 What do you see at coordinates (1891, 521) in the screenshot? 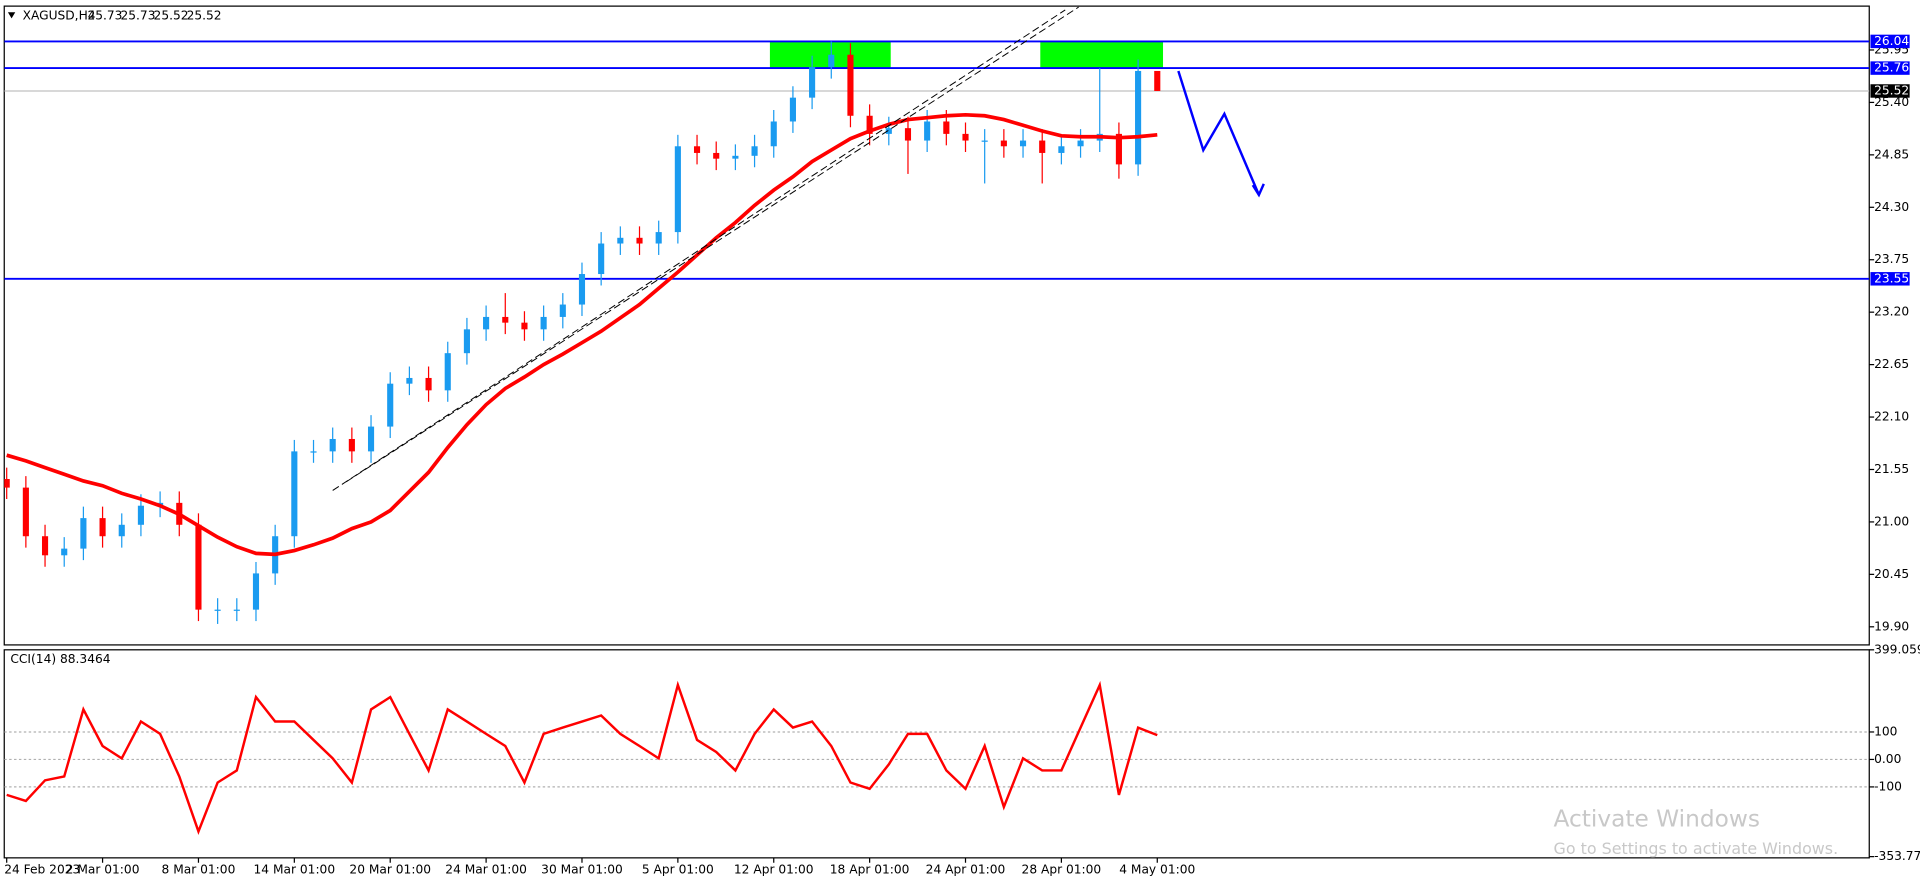
I see `y-tick-label: 21.00` at bounding box center [1891, 521].